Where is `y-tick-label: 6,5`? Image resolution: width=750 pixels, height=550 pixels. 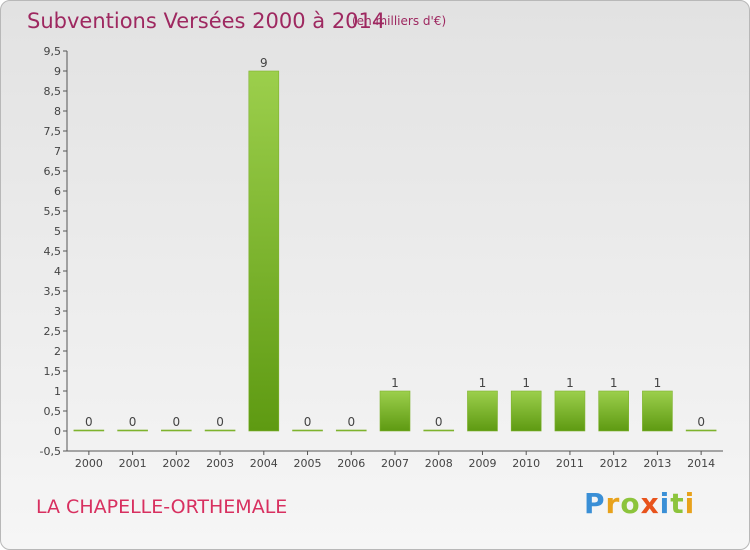 y-tick-label: 6,5 is located at coordinates (53, 171).